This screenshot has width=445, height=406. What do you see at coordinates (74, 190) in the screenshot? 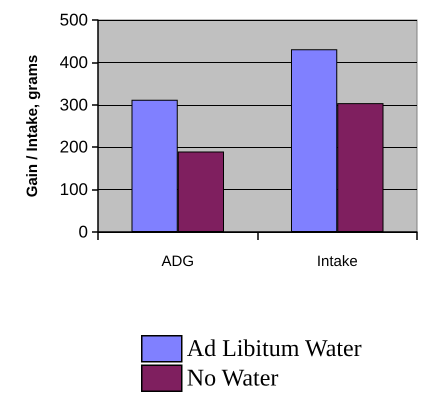
I see `y-tick-label: 100` at bounding box center [74, 190].